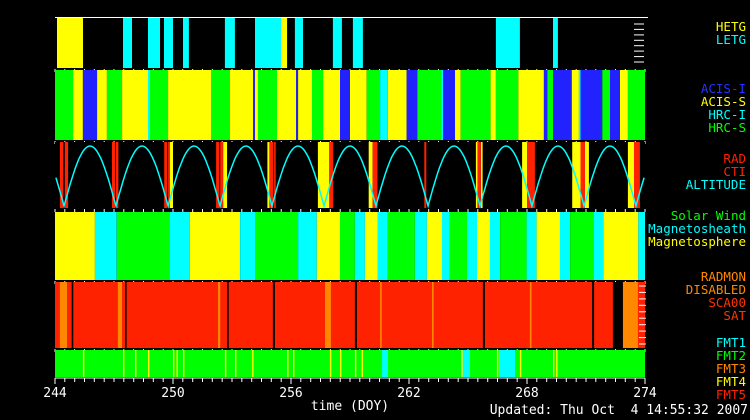 This screenshot has height=420, width=750. Describe the element at coordinates (708, 215) in the screenshot. I see `label-solar-wind: Solar Wind` at that location.